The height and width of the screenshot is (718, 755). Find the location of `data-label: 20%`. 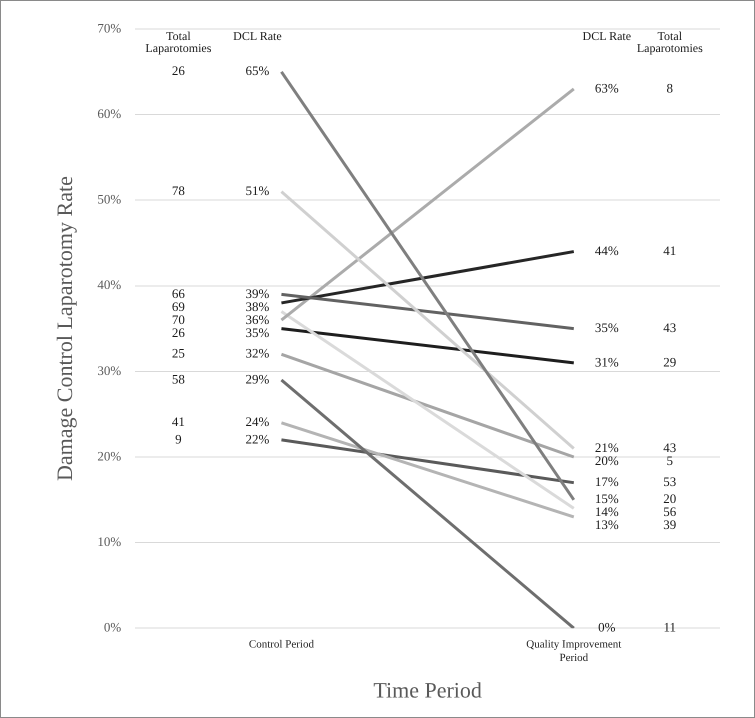

data-label: 20% is located at coordinates (606, 460).